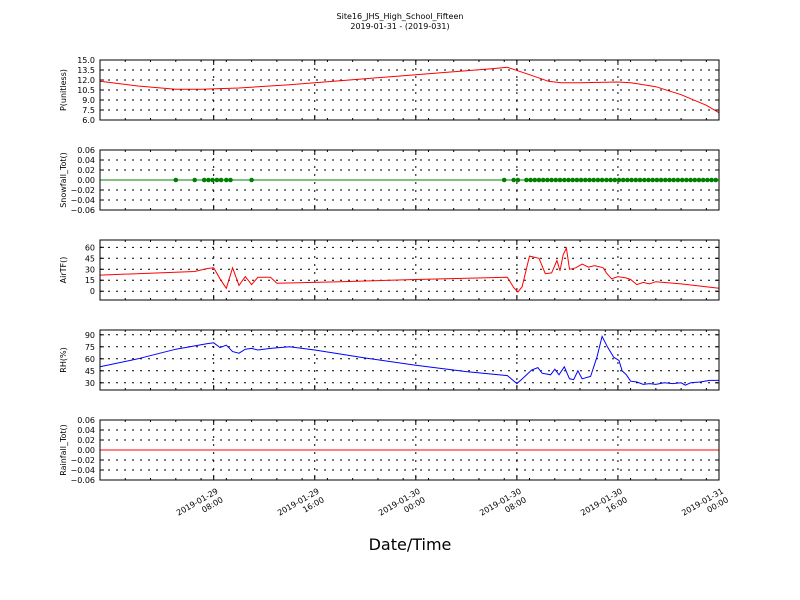 This screenshot has height=600, width=800. Describe the element at coordinates (90, 335) in the screenshot. I see `y-tick-label: 90` at that location.